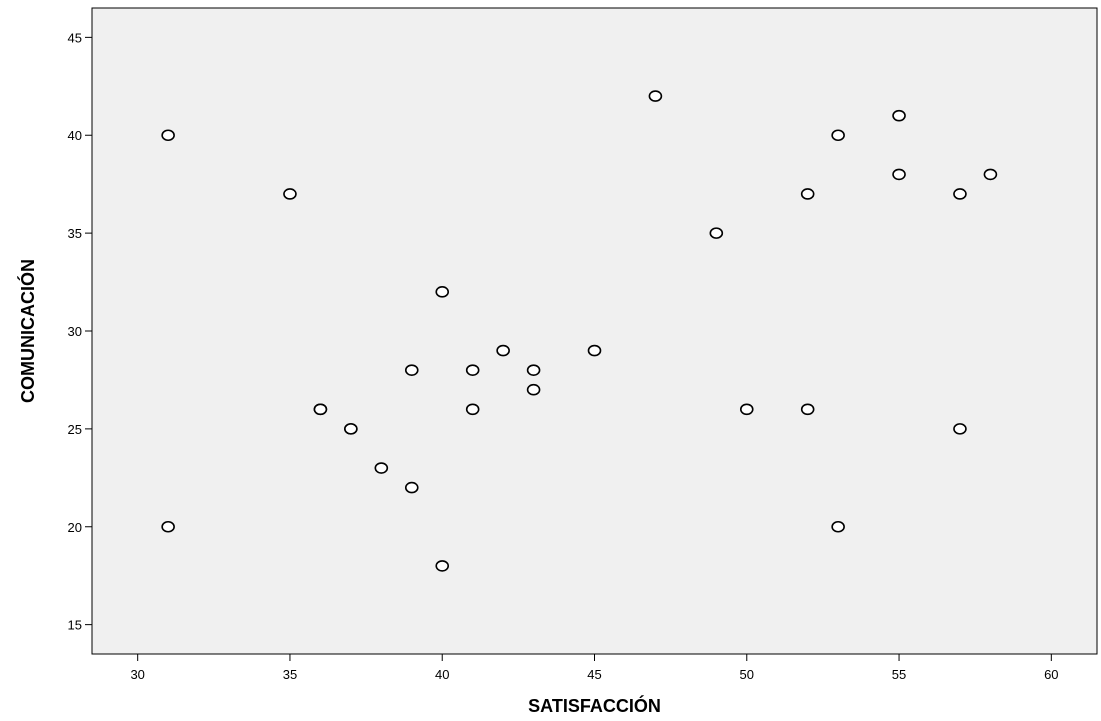 The image size is (1101, 721). What do you see at coordinates (75, 527) in the screenshot?
I see `y-tick-label: 20` at bounding box center [75, 527].